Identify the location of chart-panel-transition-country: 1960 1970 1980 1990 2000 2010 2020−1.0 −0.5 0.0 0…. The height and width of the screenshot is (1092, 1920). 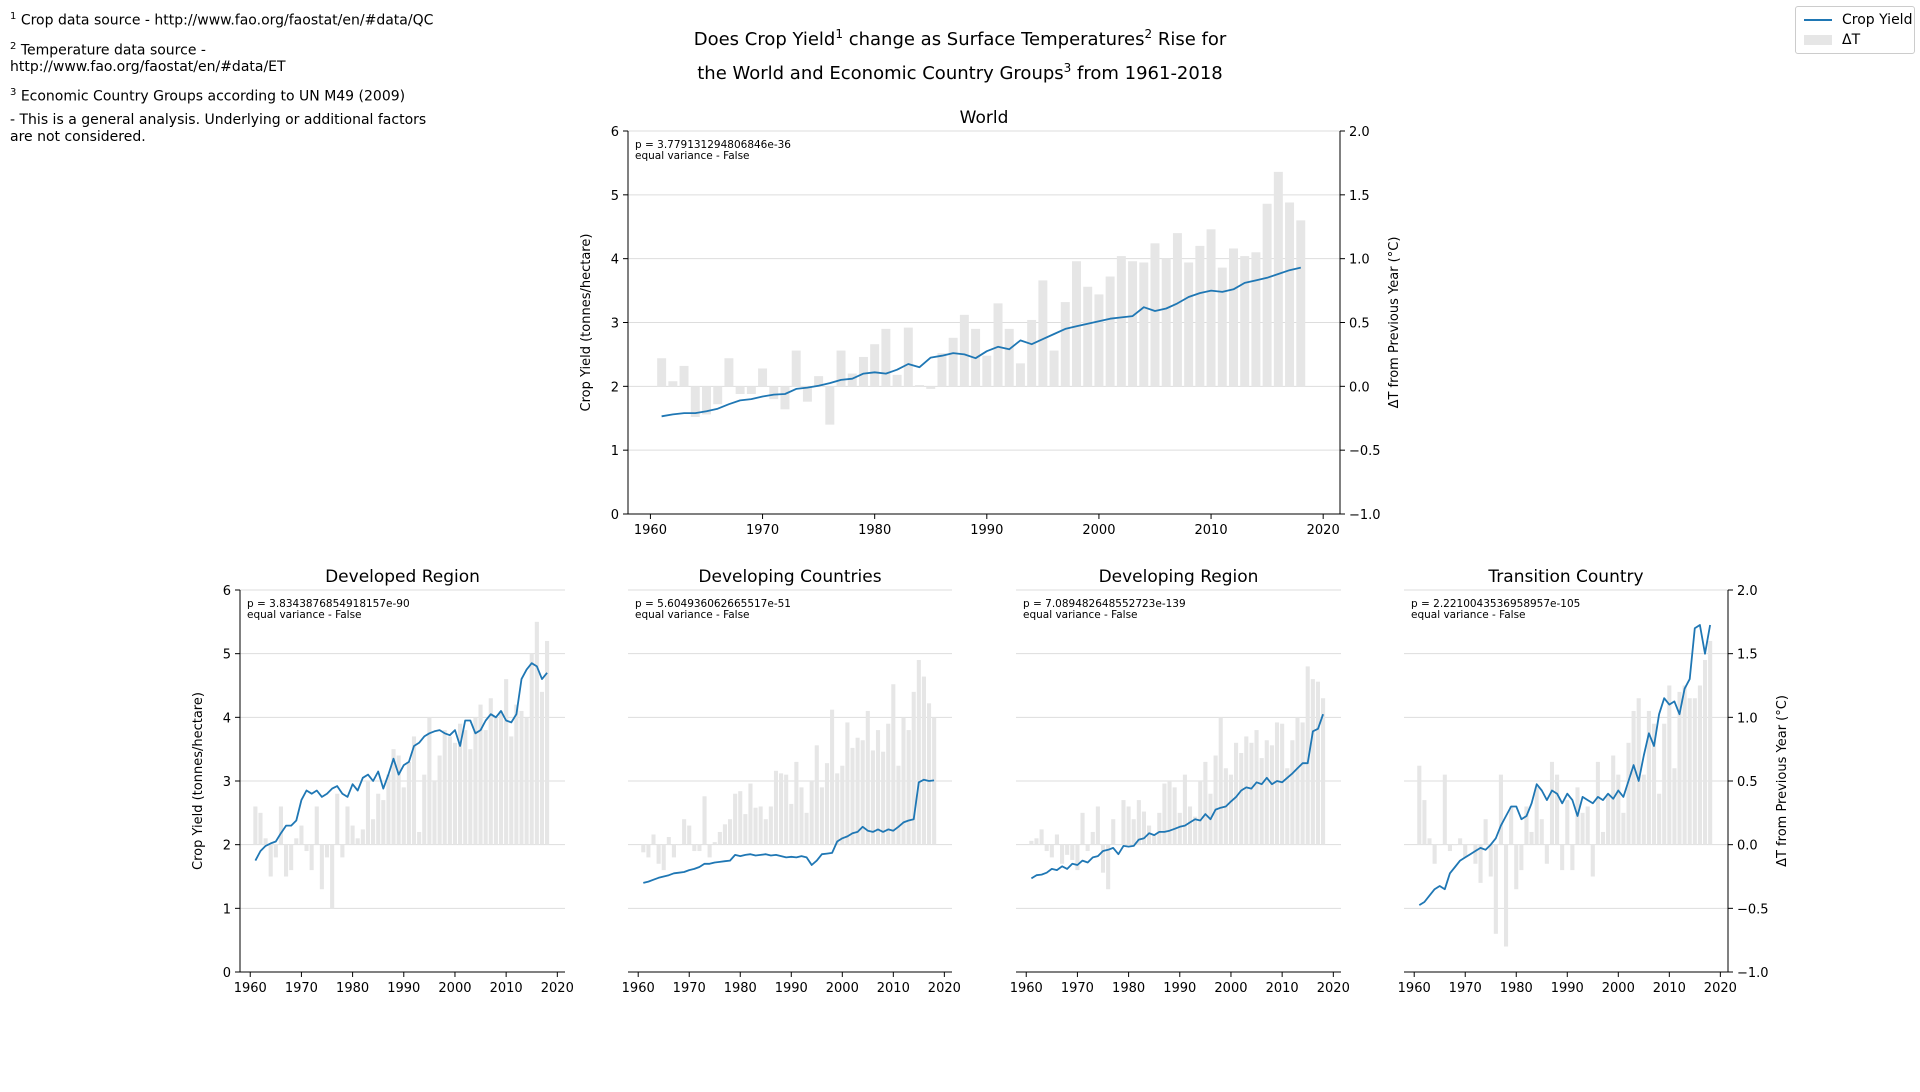
(1594, 781).